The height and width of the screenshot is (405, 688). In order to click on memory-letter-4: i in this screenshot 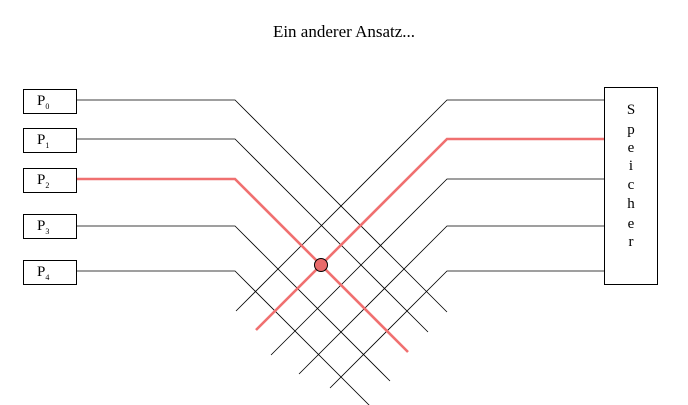, I will do `click(631, 166)`.